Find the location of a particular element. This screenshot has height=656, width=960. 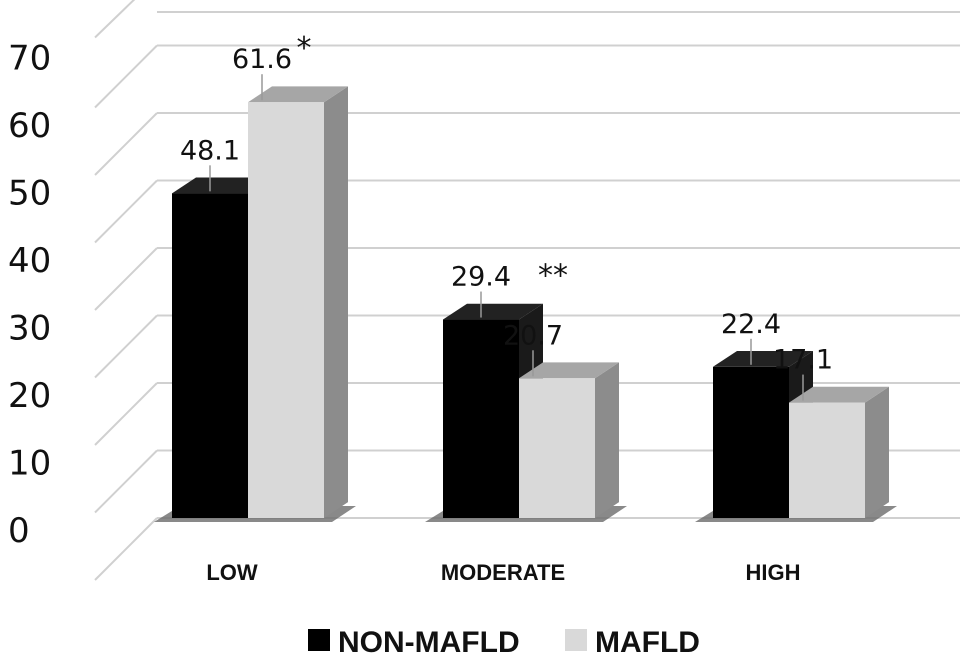

x-tick-label: MODERATE is located at coordinates (503, 572).